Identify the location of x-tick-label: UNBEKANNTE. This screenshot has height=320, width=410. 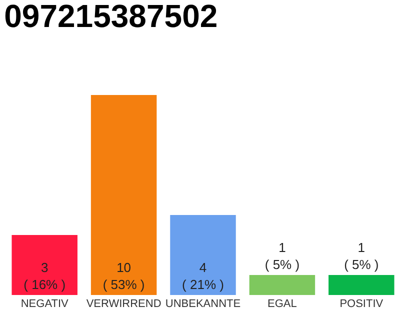
(203, 304).